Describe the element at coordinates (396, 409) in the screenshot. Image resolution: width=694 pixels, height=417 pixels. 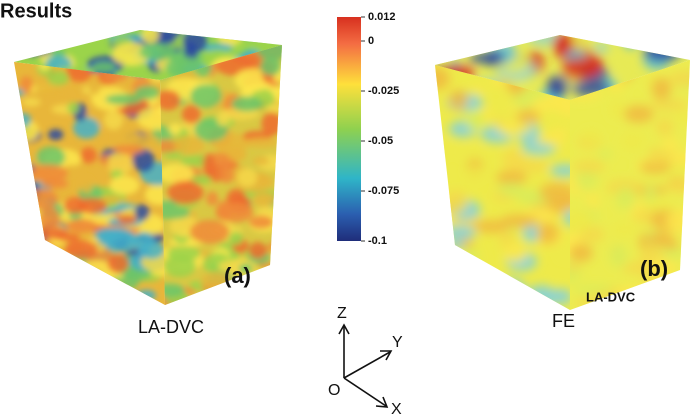
I see `axis-label: X` at that location.